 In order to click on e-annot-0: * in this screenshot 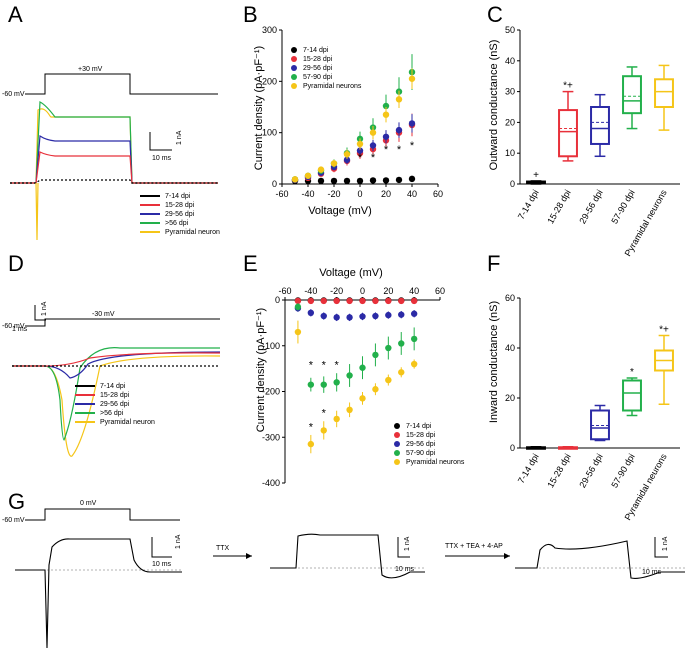, I will do `click(311, 366)`.